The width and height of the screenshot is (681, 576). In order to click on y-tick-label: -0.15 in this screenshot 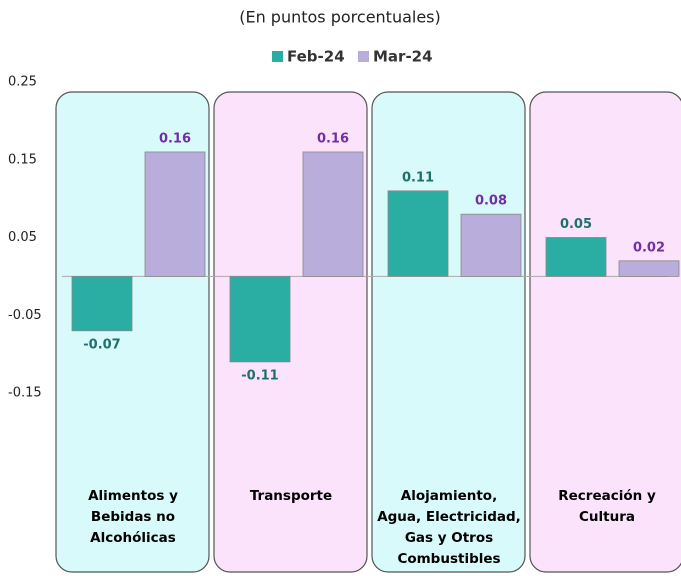, I will do `click(25, 393)`.